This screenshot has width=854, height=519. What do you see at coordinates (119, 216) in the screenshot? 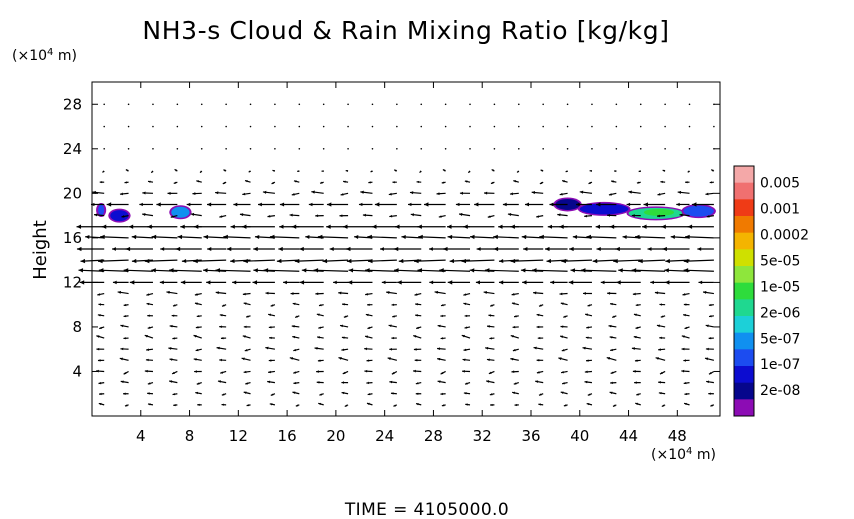
I see `cloud-patch` at bounding box center [119, 216].